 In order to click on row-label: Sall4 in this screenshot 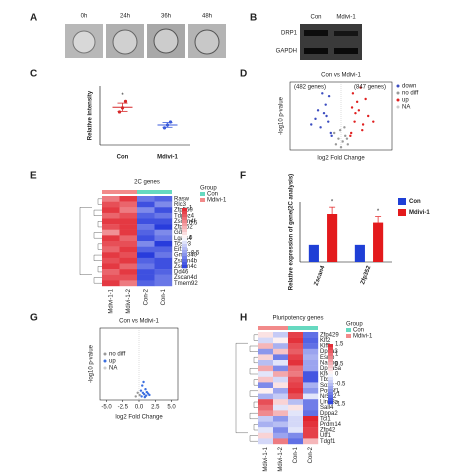, I will do `click(327, 408)`.